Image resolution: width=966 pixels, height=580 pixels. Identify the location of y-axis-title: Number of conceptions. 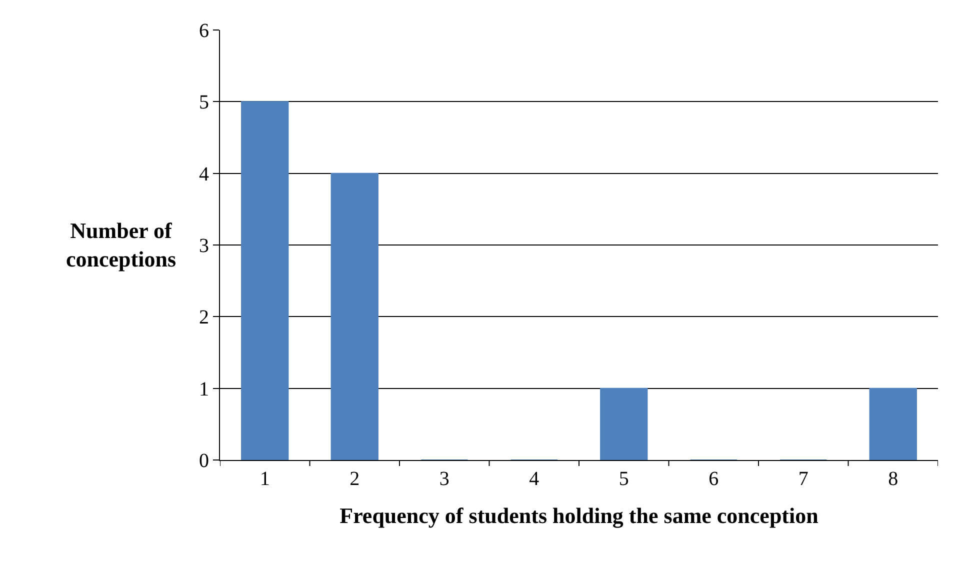
(121, 245).